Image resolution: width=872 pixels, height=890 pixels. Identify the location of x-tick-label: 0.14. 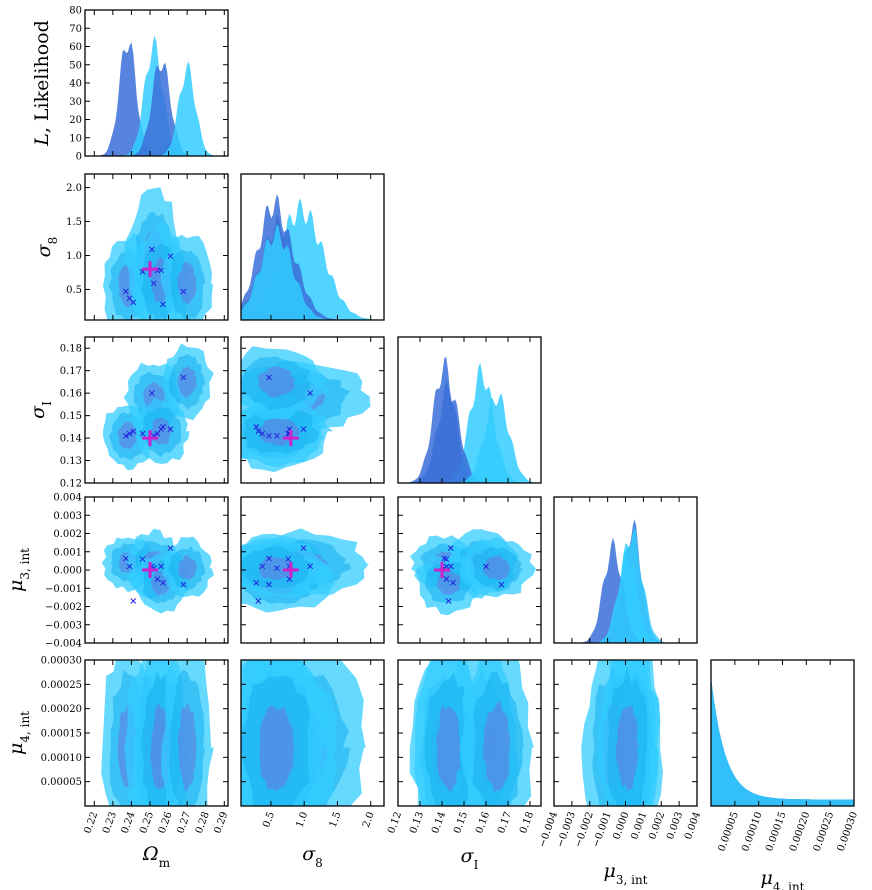
(439, 822).